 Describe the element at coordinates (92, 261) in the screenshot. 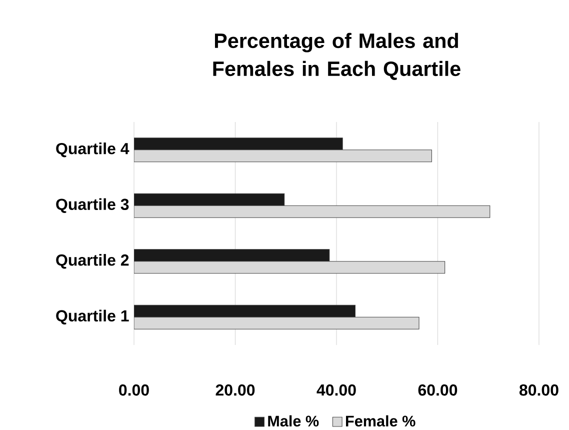

I see `y-tick-label: Quartile 2` at that location.